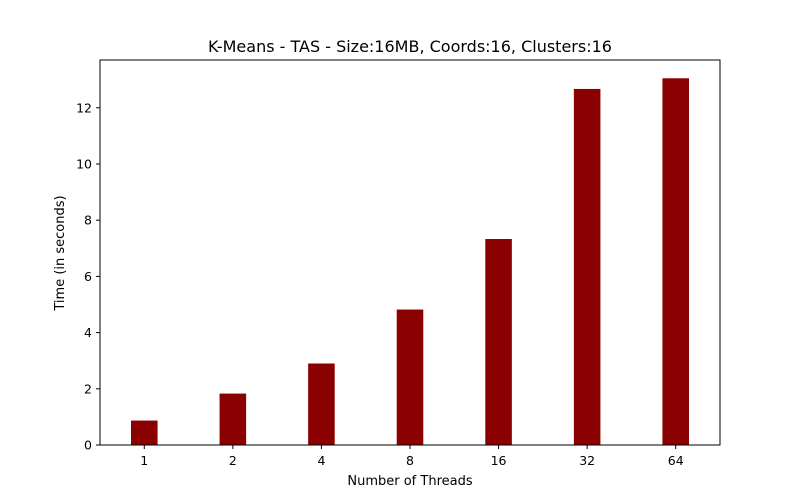 Image resolution: width=800 pixels, height=504 pixels. I want to click on y-axis-label: Time (in seconds), so click(60, 253).